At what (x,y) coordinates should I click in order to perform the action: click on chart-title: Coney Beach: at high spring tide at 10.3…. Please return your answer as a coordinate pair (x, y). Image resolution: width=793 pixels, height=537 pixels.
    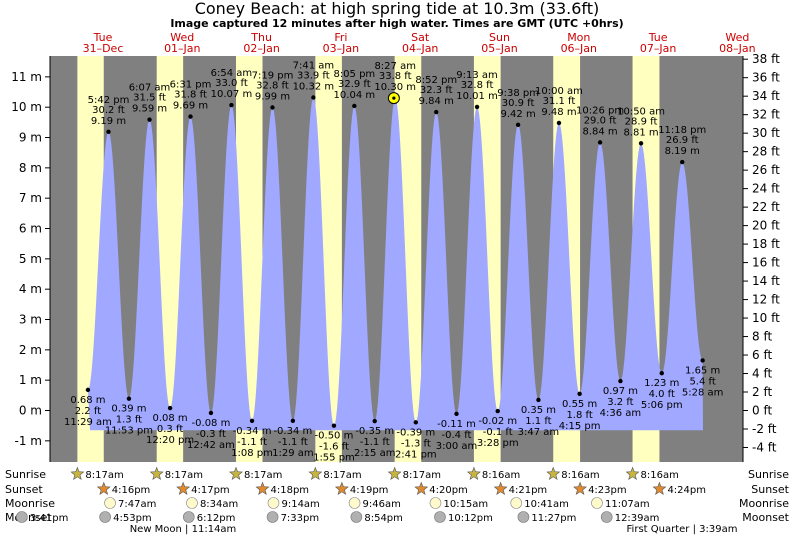
    Looking at the image, I should click on (397, 9).